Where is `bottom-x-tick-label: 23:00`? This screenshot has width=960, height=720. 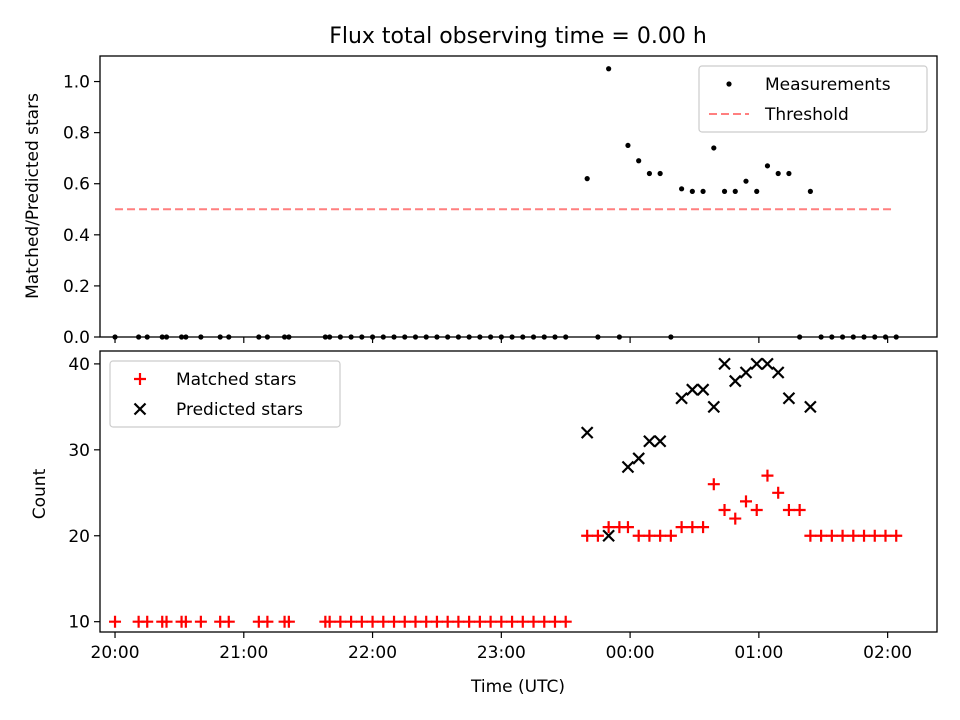
bottom-x-tick-label: 23:00 is located at coordinates (501, 653).